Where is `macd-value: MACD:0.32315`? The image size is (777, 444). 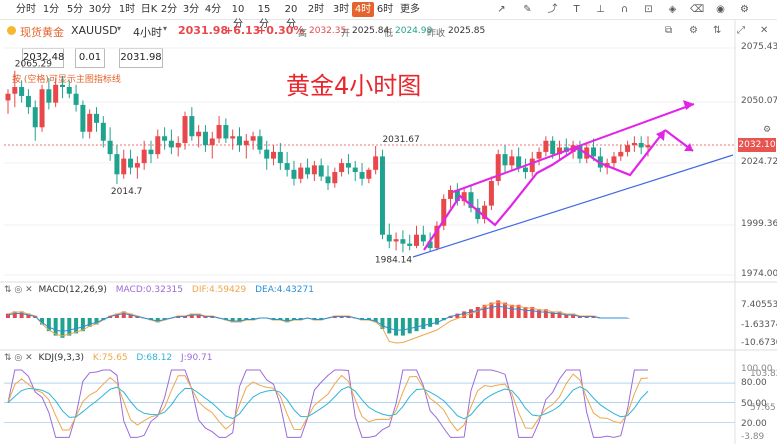
macd-value: MACD:0.32315 is located at coordinates (149, 290).